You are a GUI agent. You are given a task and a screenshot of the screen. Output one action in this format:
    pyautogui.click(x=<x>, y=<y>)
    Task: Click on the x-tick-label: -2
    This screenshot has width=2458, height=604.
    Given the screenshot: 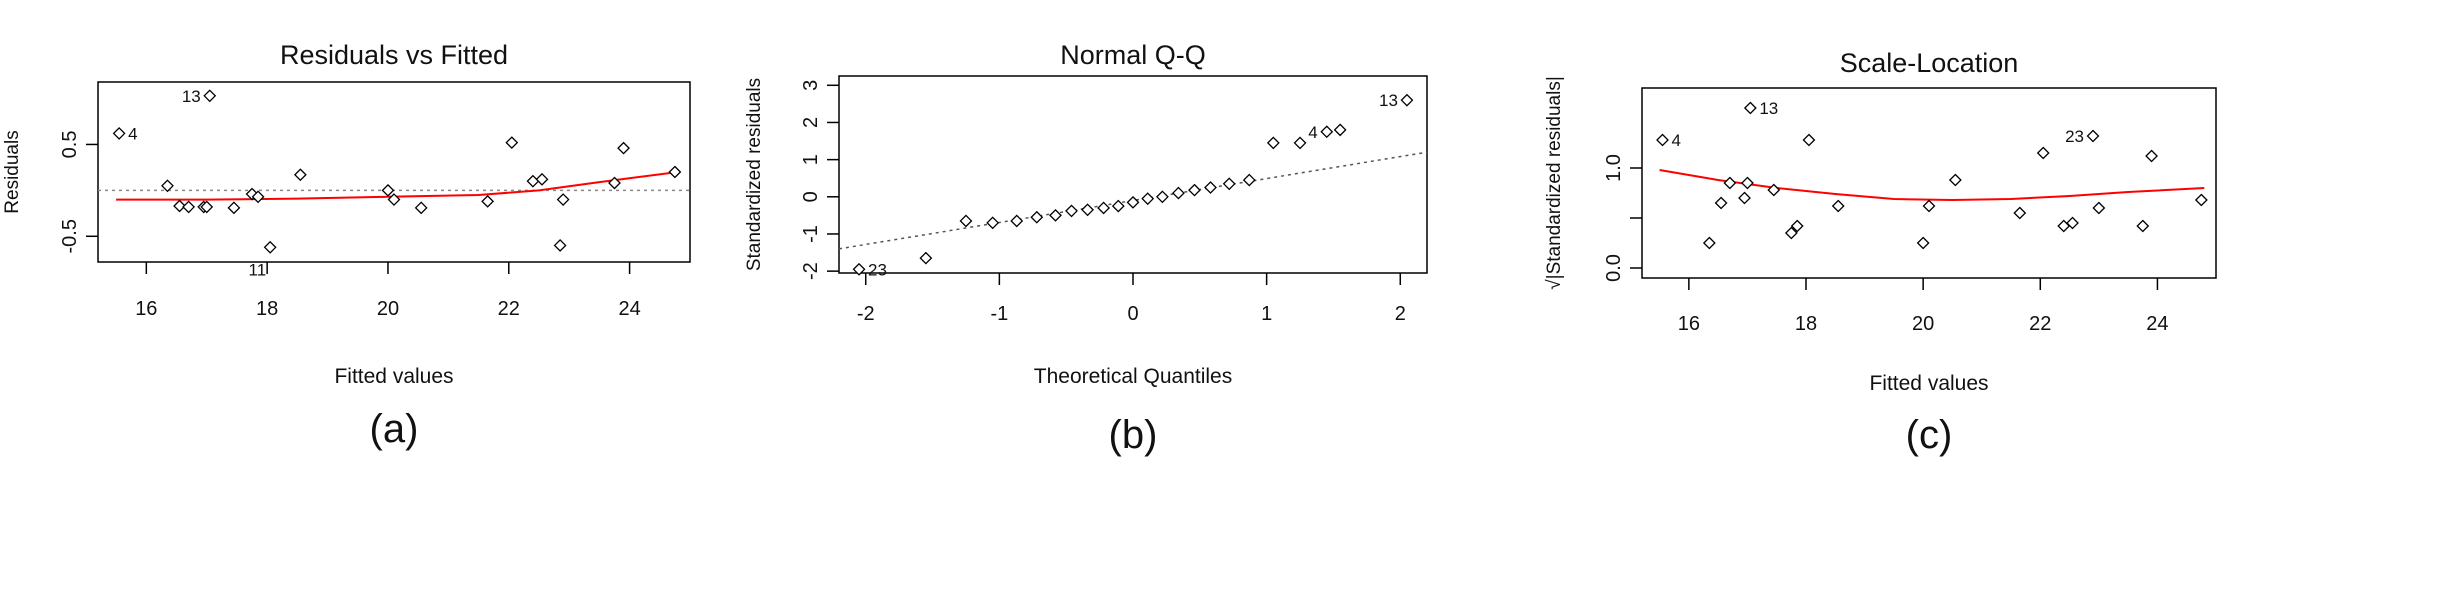 What is the action you would take?
    pyautogui.click(x=866, y=314)
    